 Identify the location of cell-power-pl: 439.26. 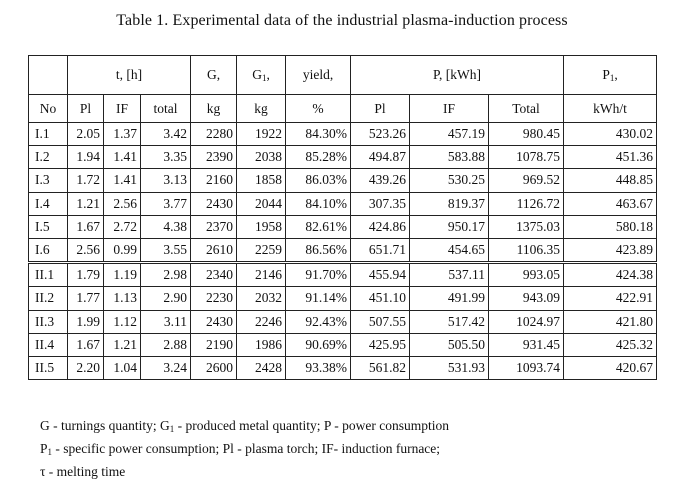
(380, 180).